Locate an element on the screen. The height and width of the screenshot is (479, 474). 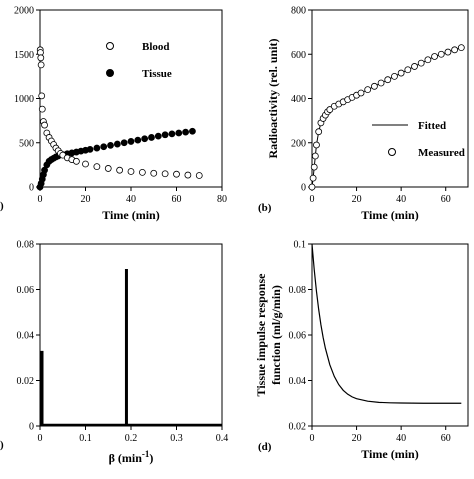
panel-d-y-axis-label-line-2: function (ml/g/min) is located at coordinates (276, 335).